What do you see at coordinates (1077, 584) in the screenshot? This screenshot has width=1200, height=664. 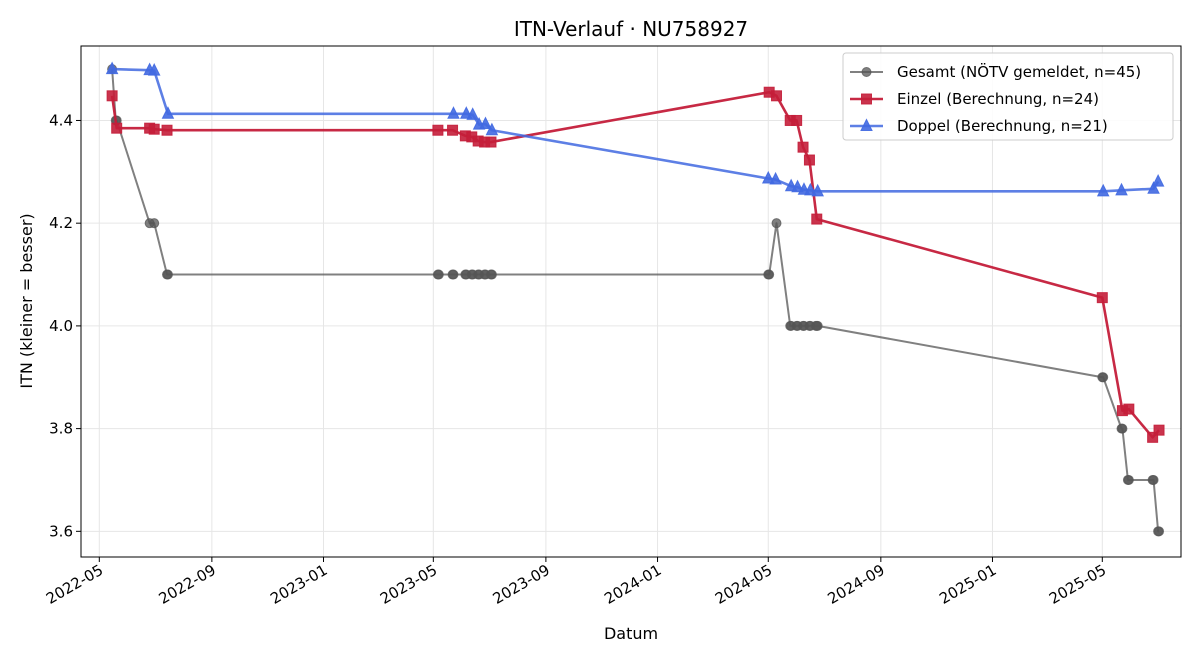 I see `x-tick-label: 2025-05` at bounding box center [1077, 584].